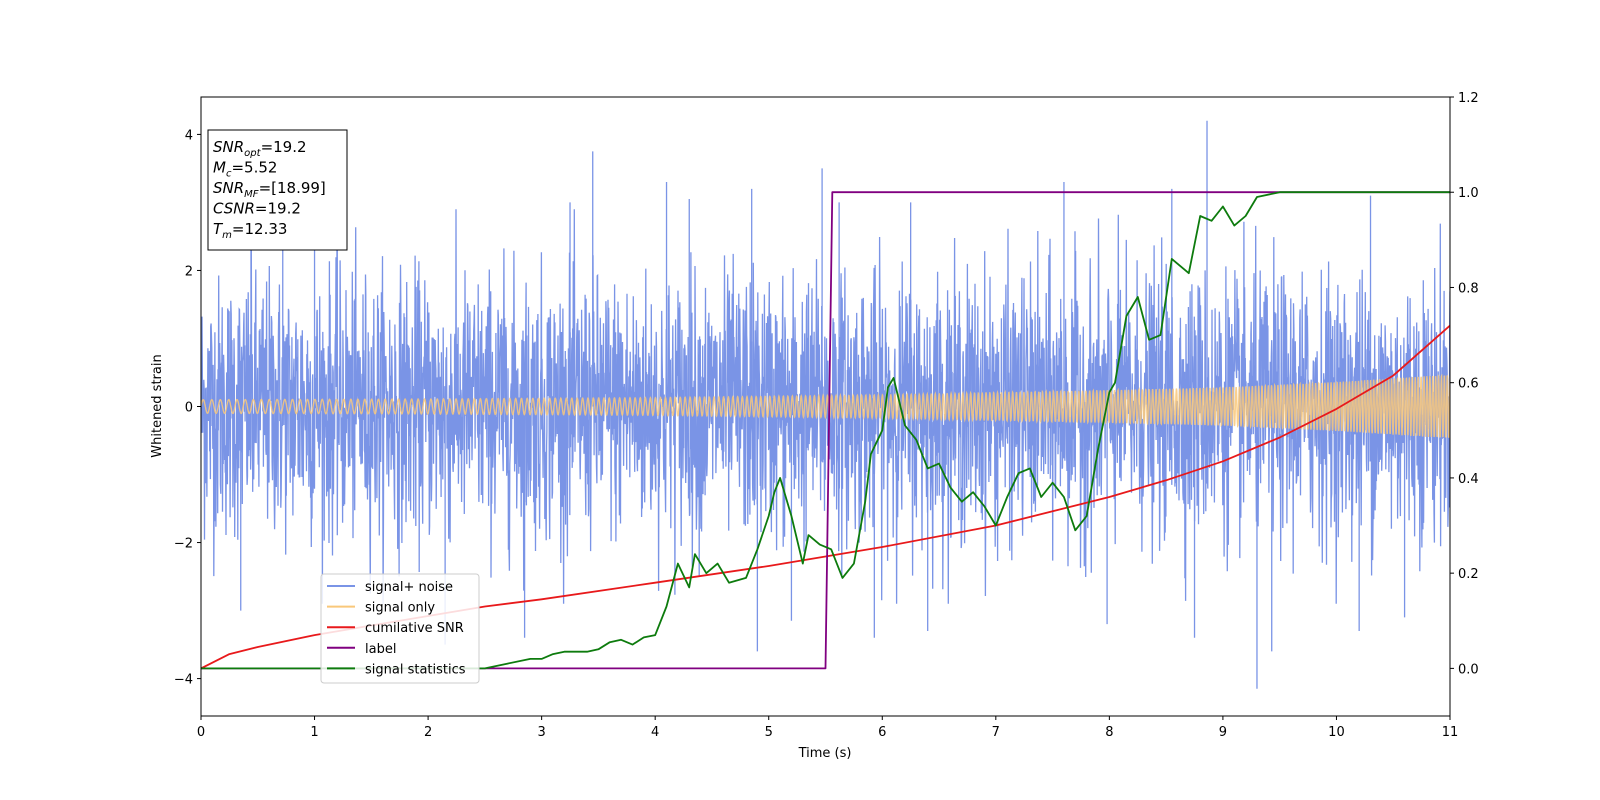  What do you see at coordinates (415, 669) in the screenshot?
I see `legend-label: signal statistics` at bounding box center [415, 669].